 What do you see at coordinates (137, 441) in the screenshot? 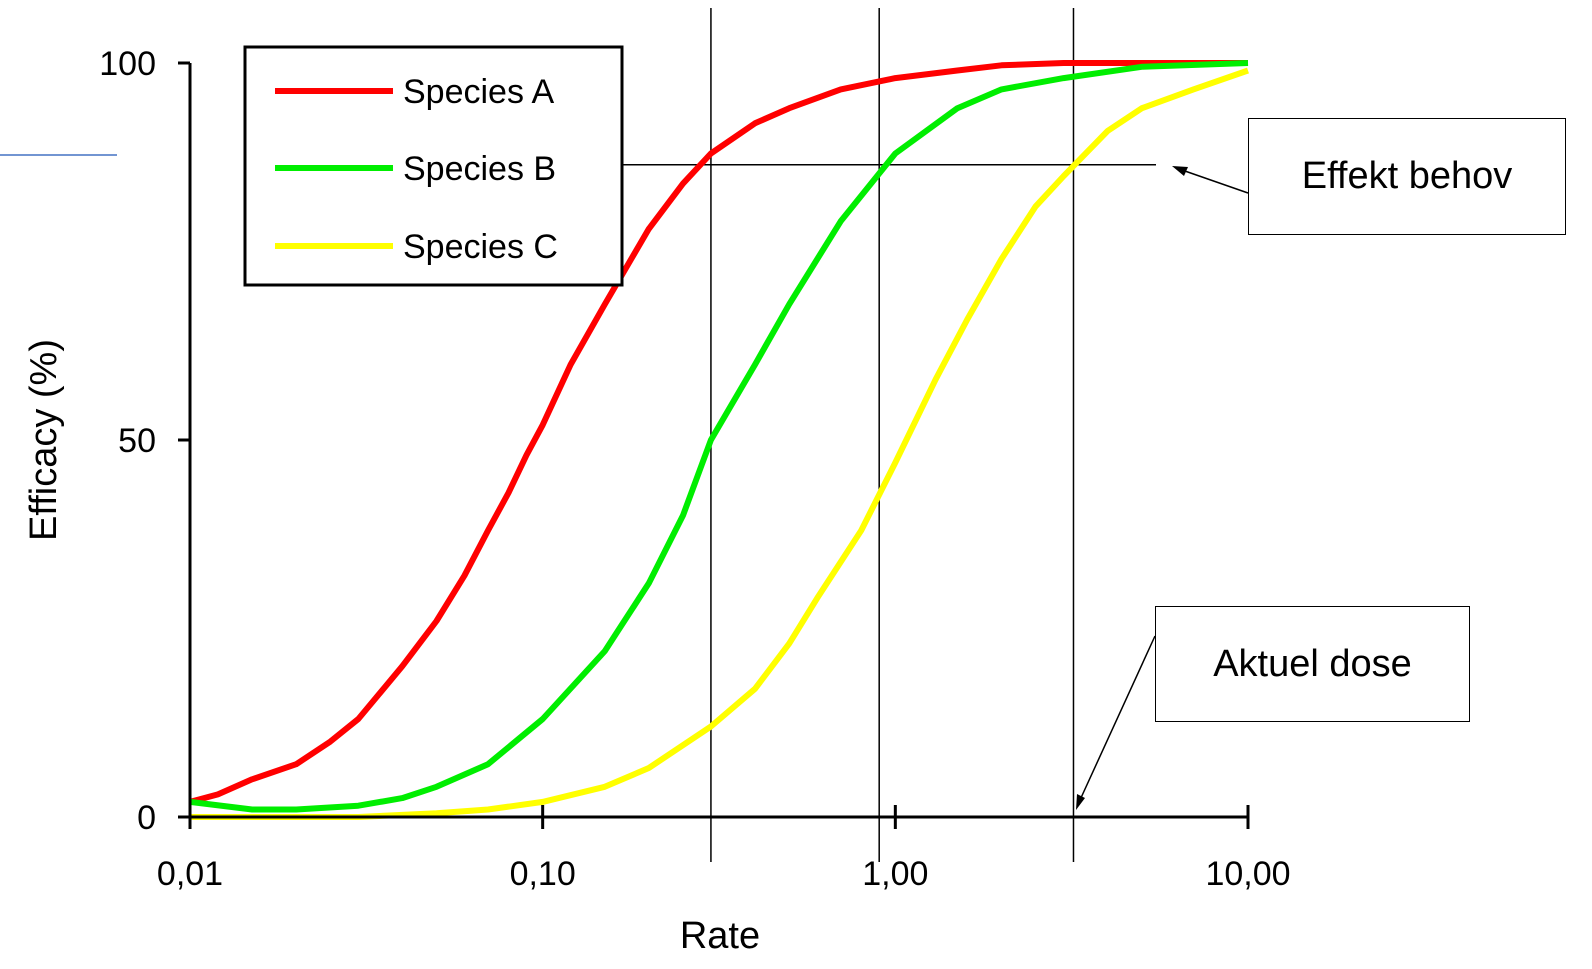
I see `y-tick-label: 50` at bounding box center [137, 441].